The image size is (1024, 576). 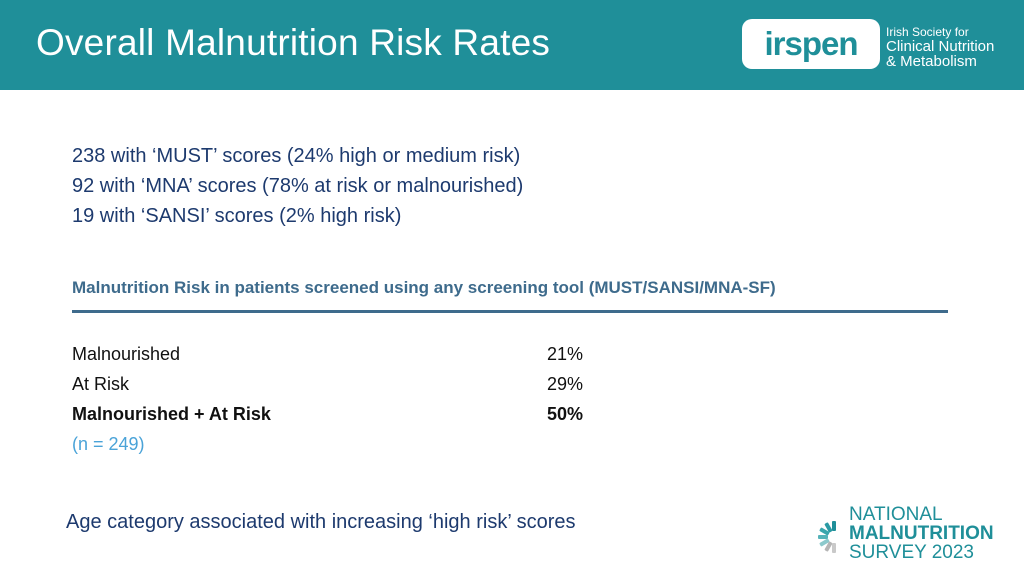 What do you see at coordinates (101, 384) in the screenshot?
I see `risk-label: At Risk` at bounding box center [101, 384].